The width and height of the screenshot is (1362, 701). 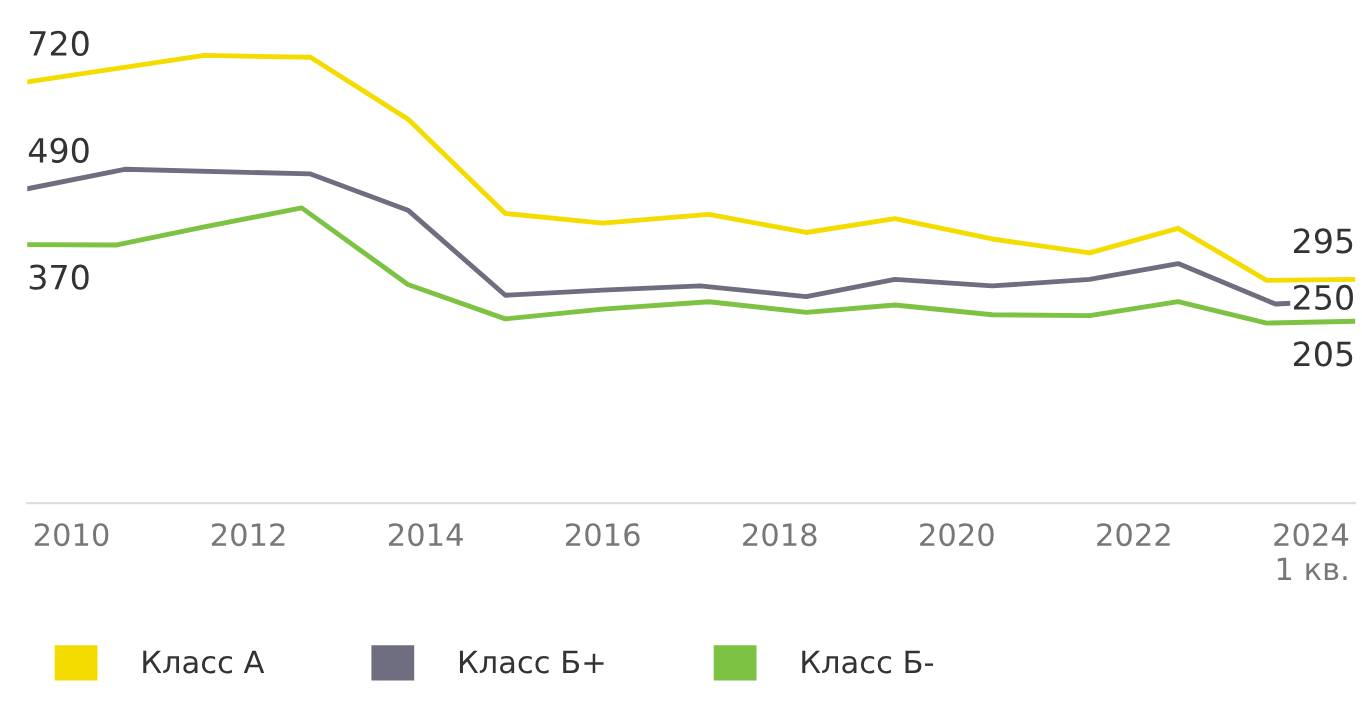 What do you see at coordinates (1323, 354) in the screenshot?
I see `data-label: 205` at bounding box center [1323, 354].